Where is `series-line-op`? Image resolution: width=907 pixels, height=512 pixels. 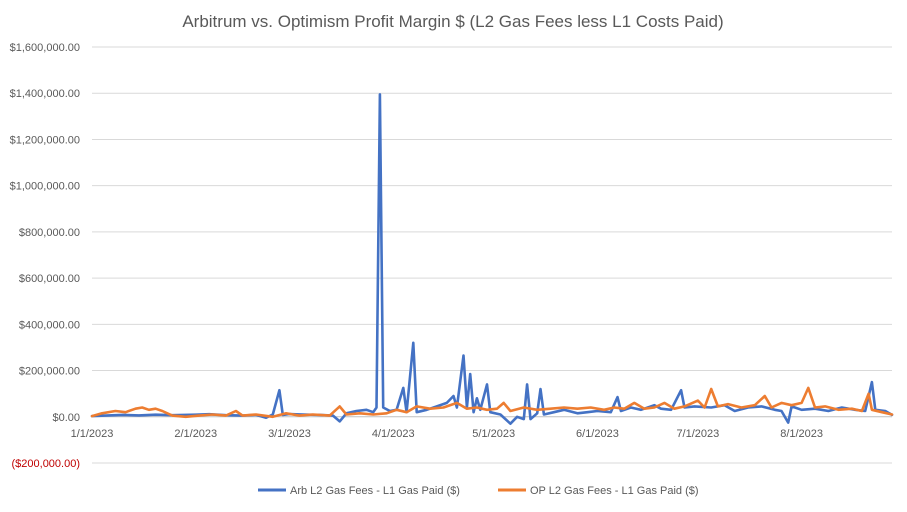
series-line-op is located at coordinates (492, 402).